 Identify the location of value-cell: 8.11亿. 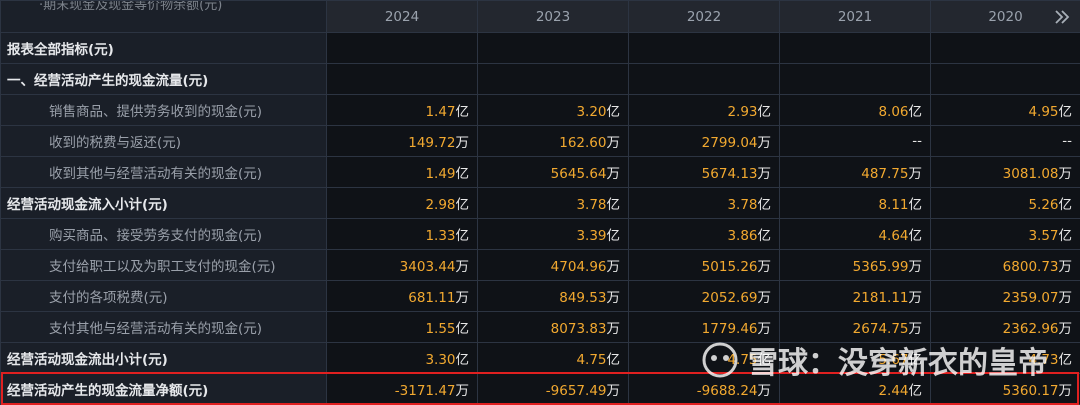
(855, 203).